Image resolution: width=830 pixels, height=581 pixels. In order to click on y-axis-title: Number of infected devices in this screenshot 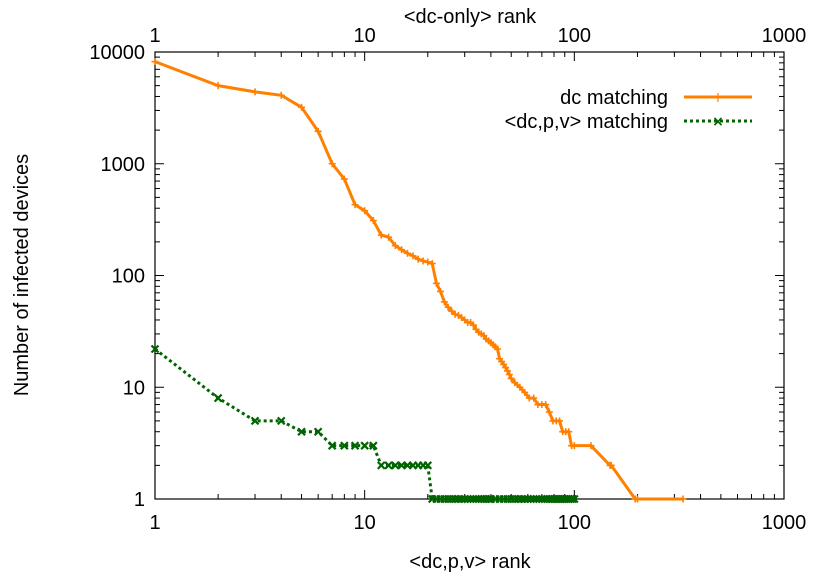, I will do `click(22, 275)`.